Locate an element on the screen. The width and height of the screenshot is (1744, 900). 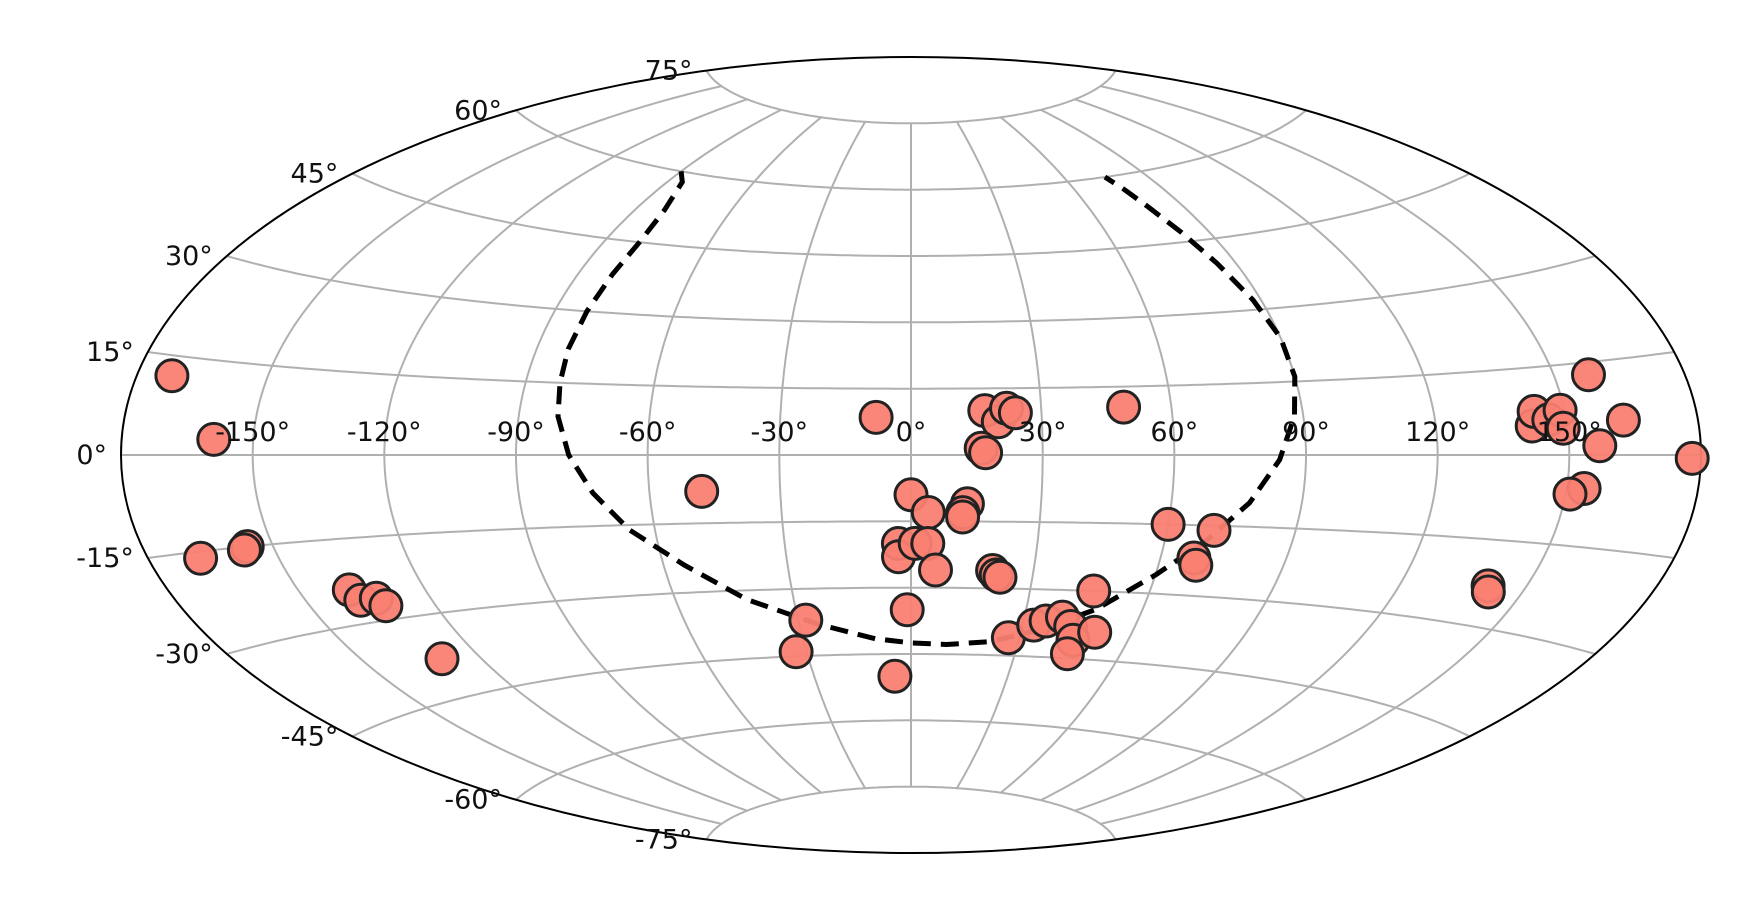
y-tick-label: -60° is located at coordinates (473, 800).